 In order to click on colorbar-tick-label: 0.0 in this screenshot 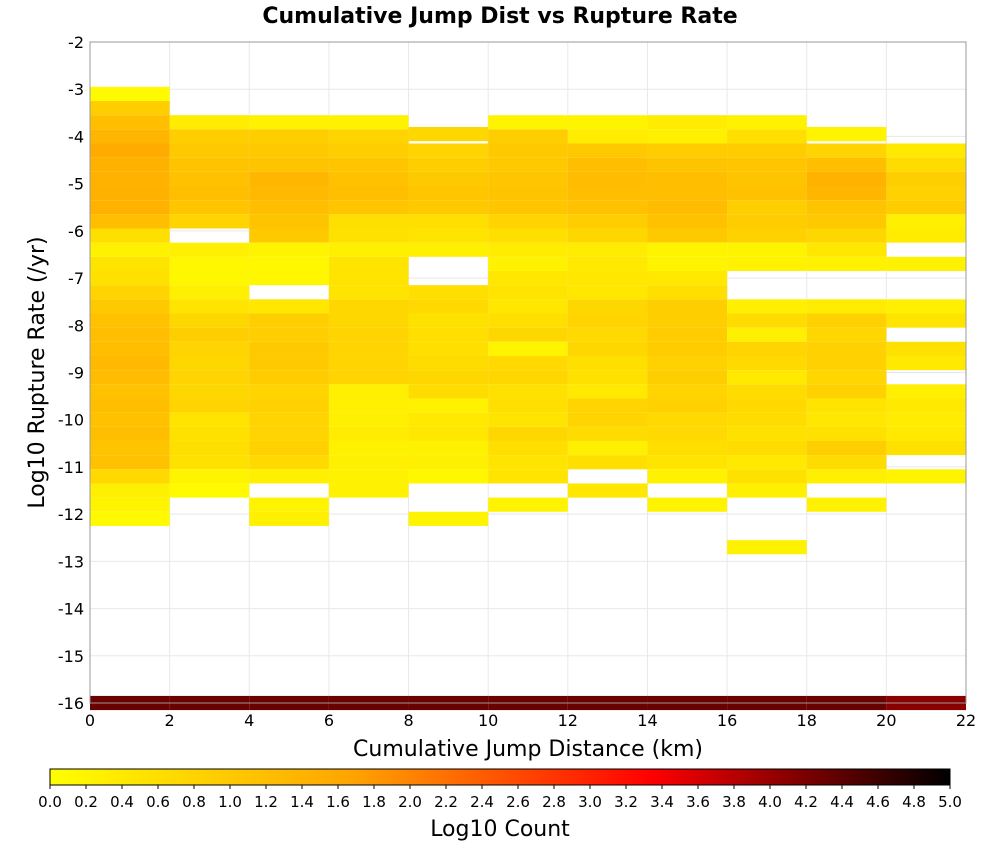, I will do `click(50, 802)`.